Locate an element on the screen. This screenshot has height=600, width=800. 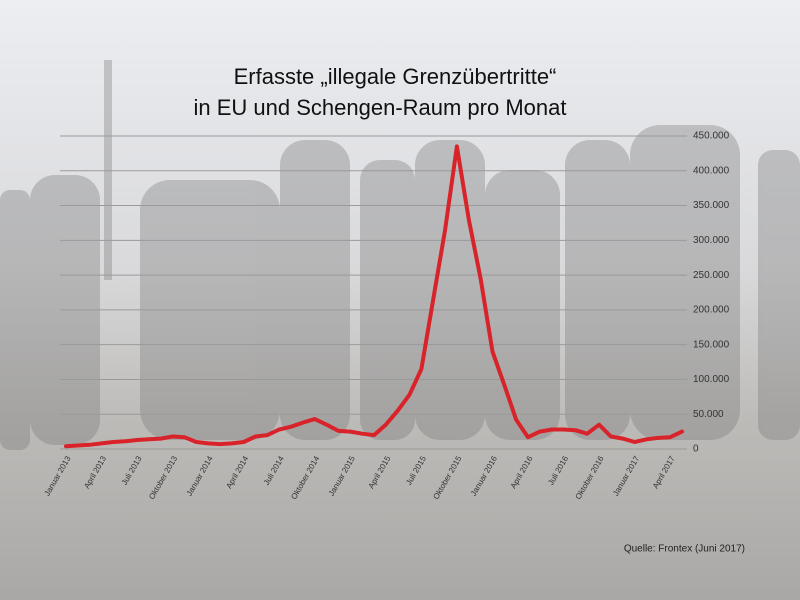
source-note: Quelle: Frontex (Juni 2017) is located at coordinates (684, 549).